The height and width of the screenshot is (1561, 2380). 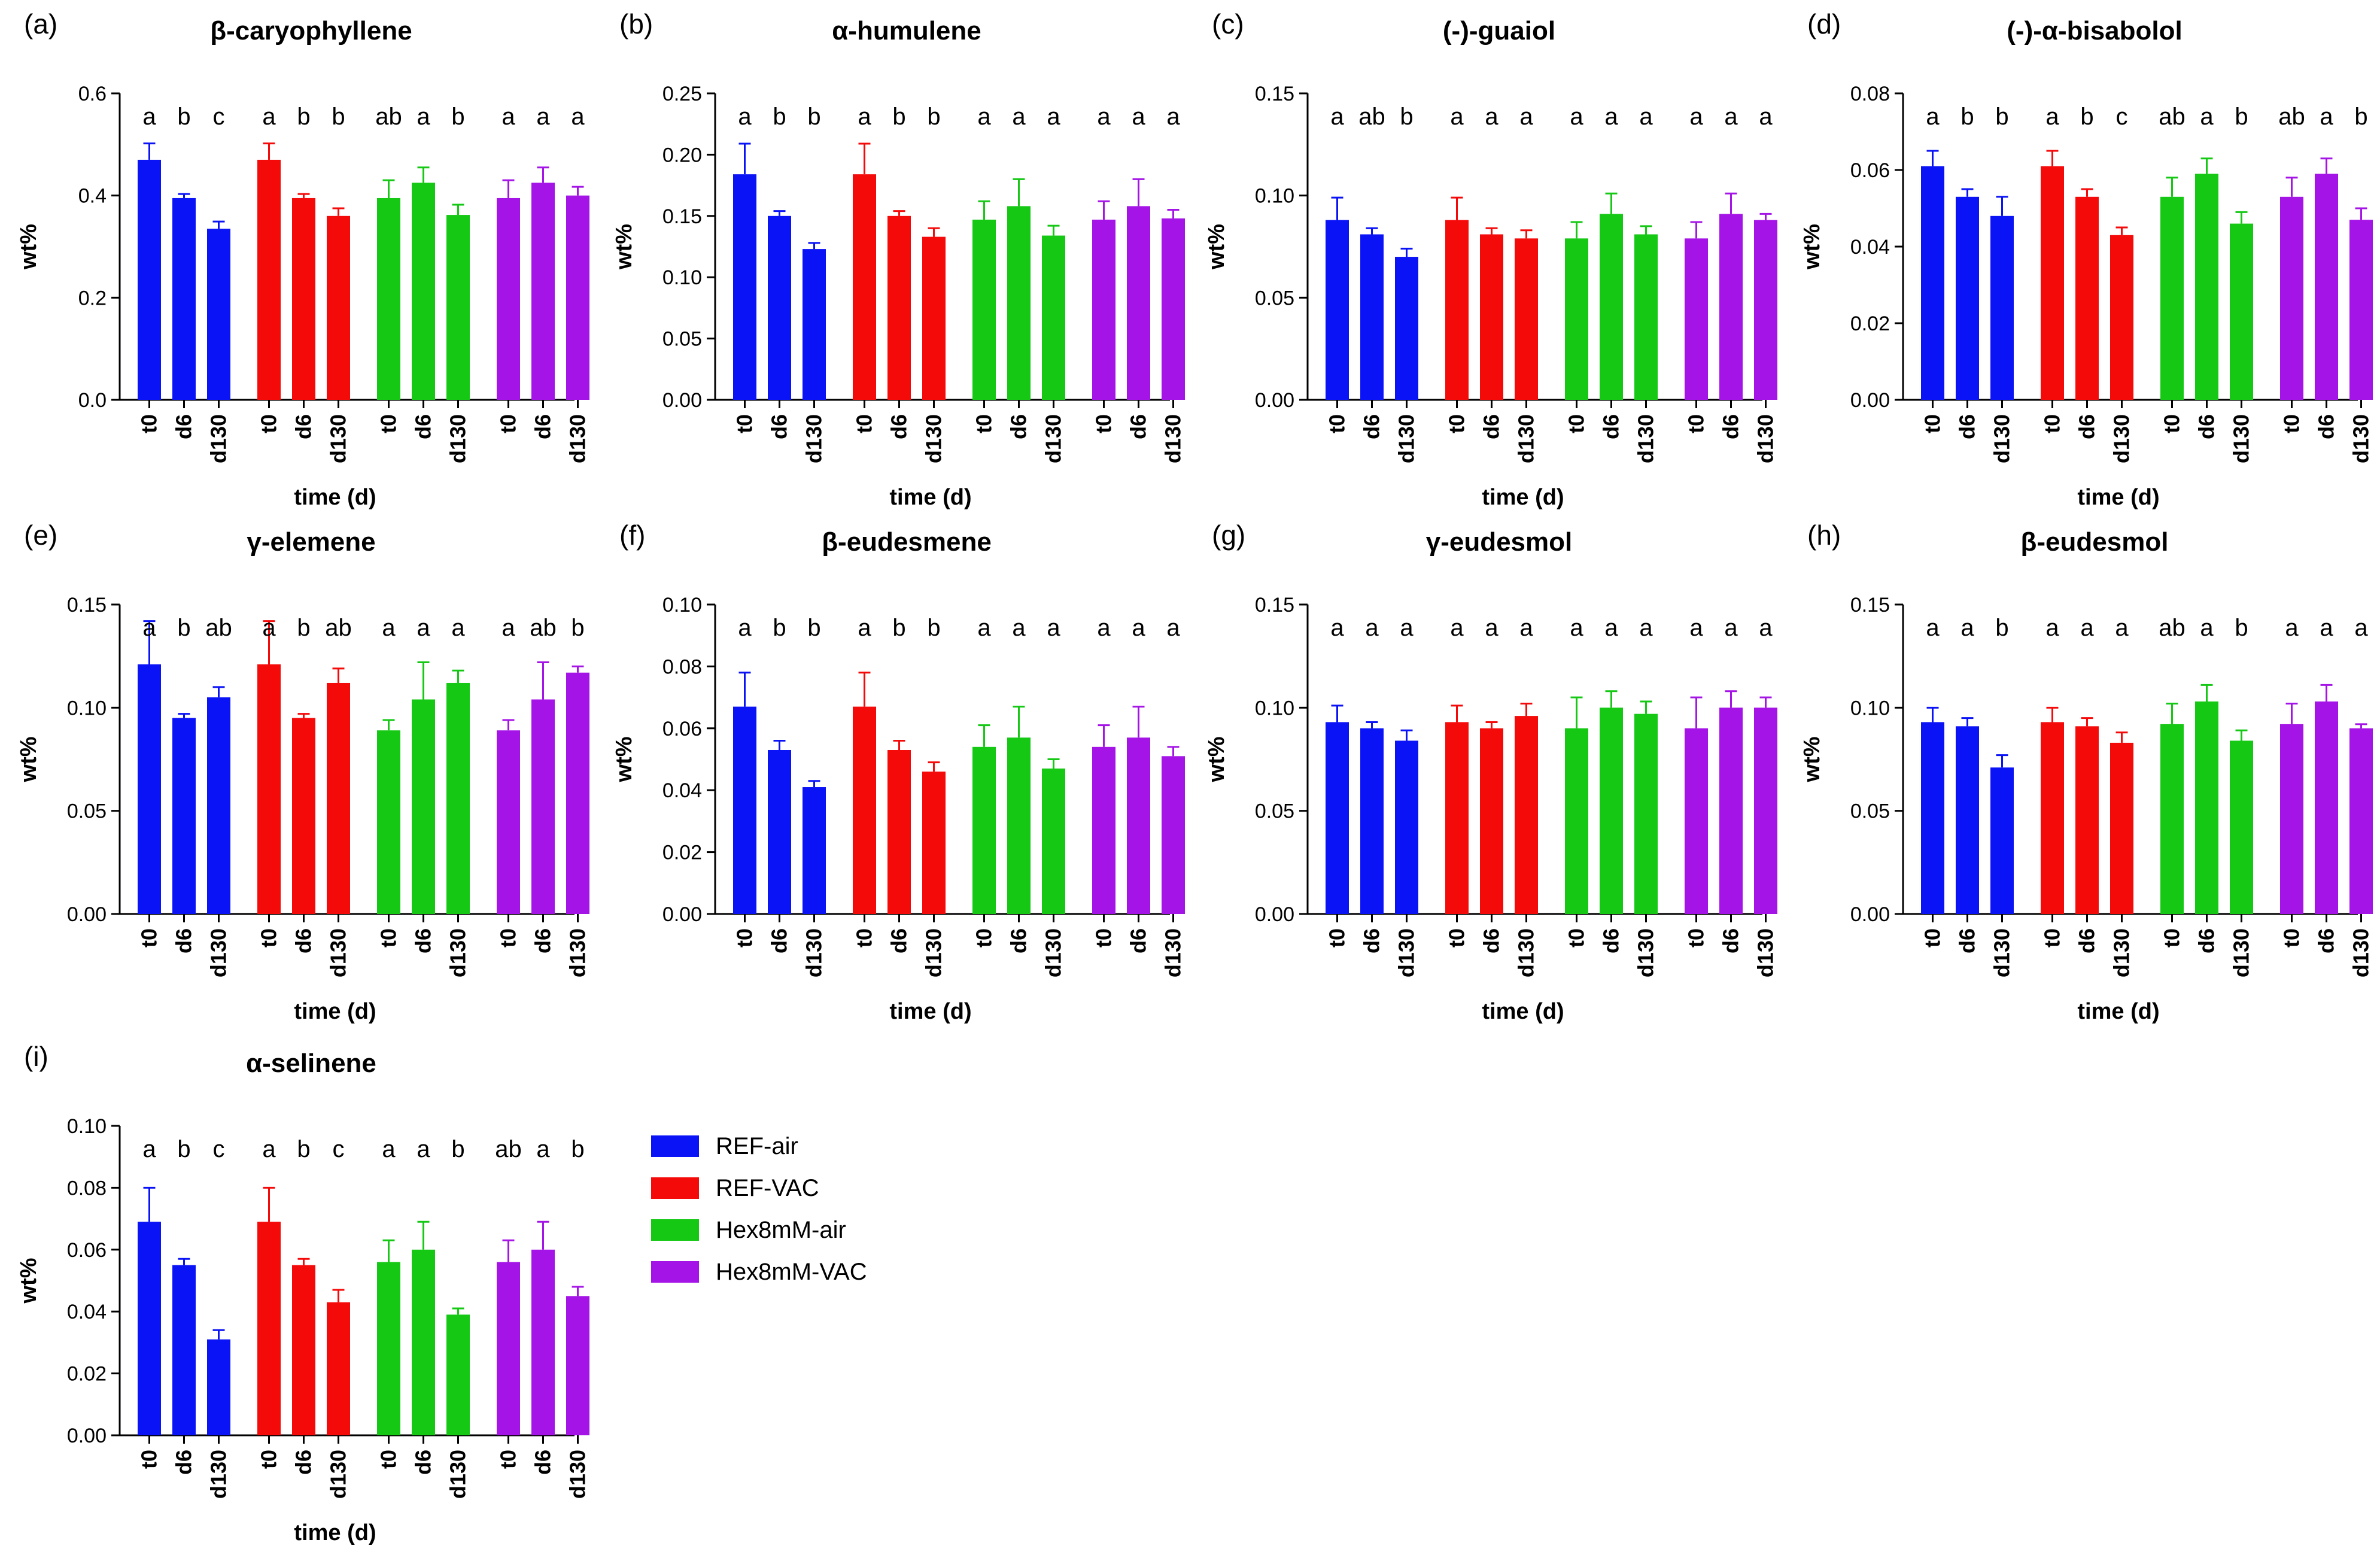 What do you see at coordinates (768, 1188) in the screenshot?
I see `legend-label: REF-VAC` at bounding box center [768, 1188].